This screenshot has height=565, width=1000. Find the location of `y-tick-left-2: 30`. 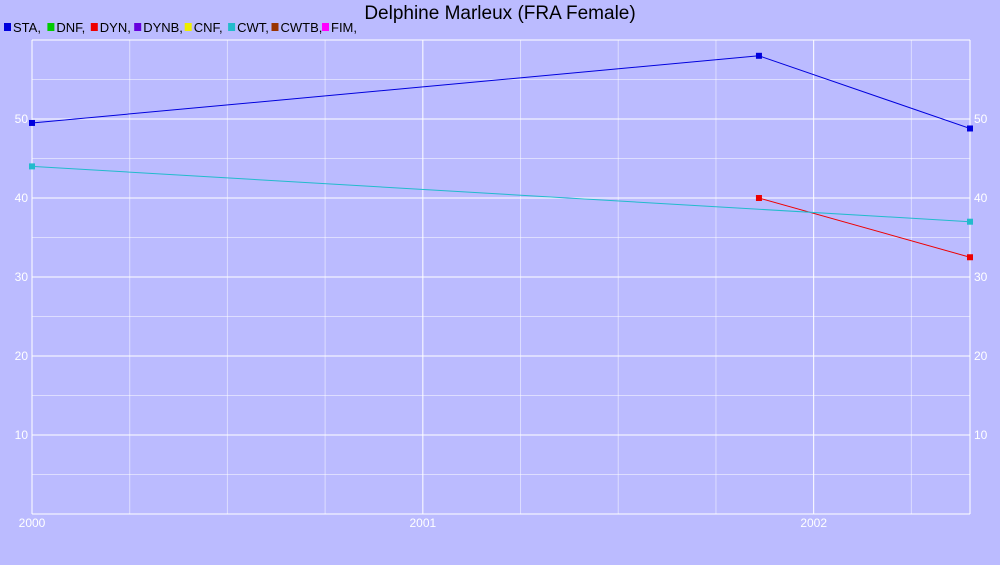

y-tick-left-2: 30 is located at coordinates (22, 277).